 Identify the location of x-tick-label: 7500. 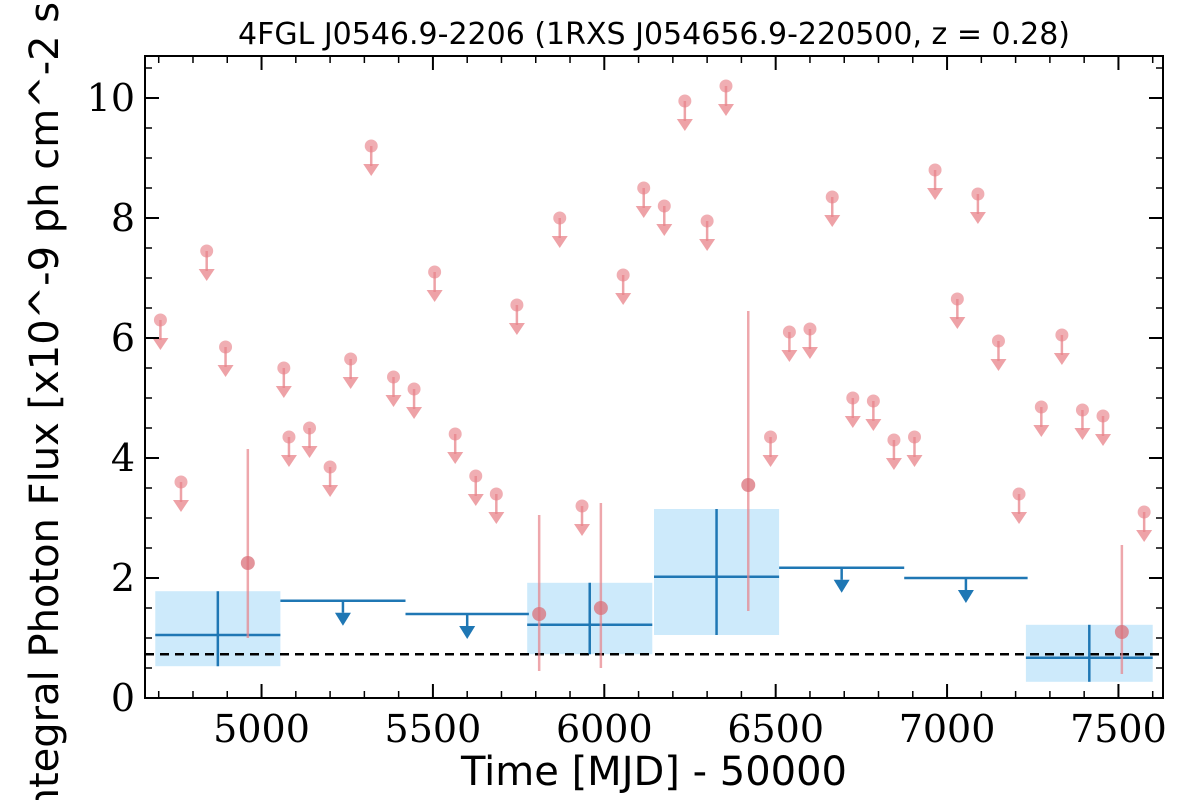
(1118, 729).